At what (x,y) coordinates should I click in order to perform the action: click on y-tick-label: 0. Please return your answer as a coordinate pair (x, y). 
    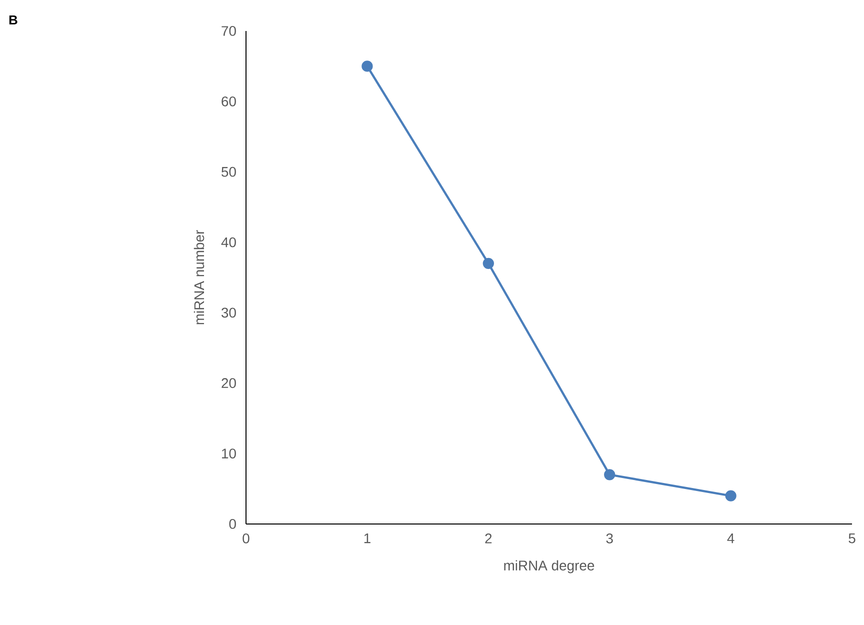
    Looking at the image, I should click on (232, 524).